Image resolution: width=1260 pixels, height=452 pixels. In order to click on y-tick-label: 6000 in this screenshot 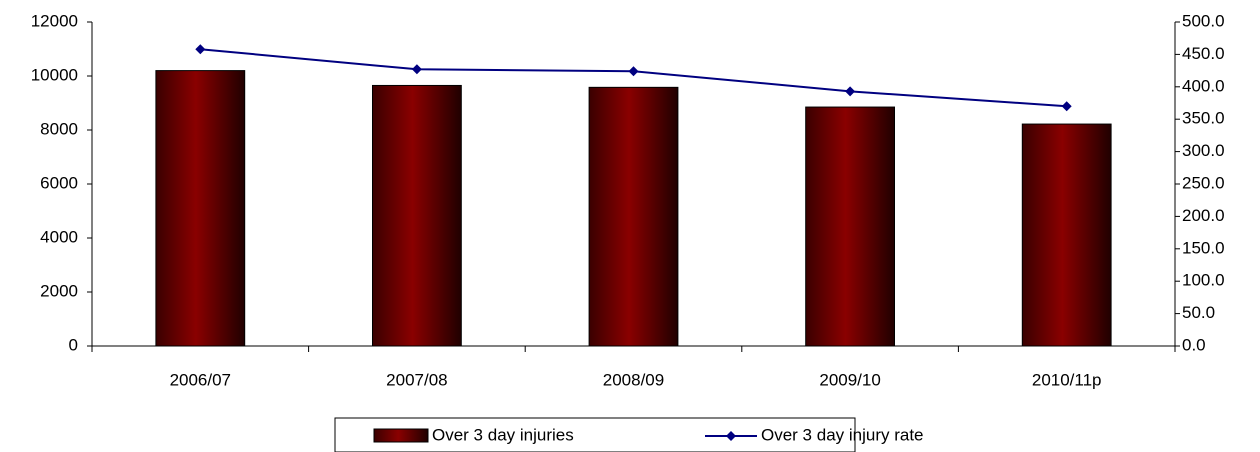, I will do `click(59, 182)`.